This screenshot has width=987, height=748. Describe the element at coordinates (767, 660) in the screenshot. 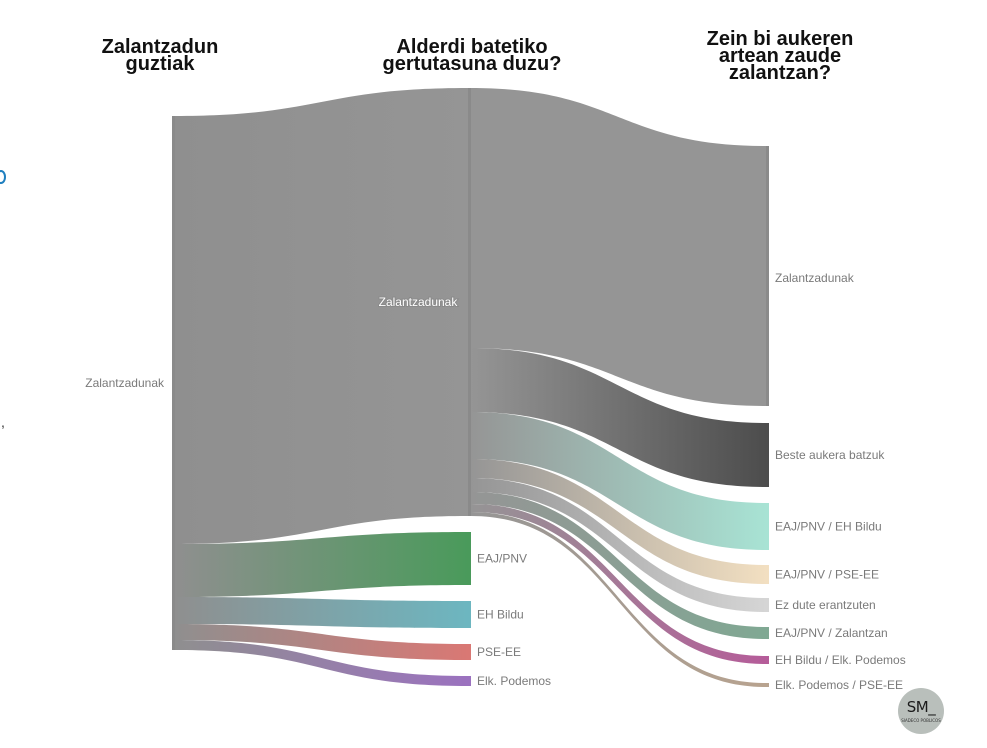

I see `sankey-node-r_ehb_pod` at that location.